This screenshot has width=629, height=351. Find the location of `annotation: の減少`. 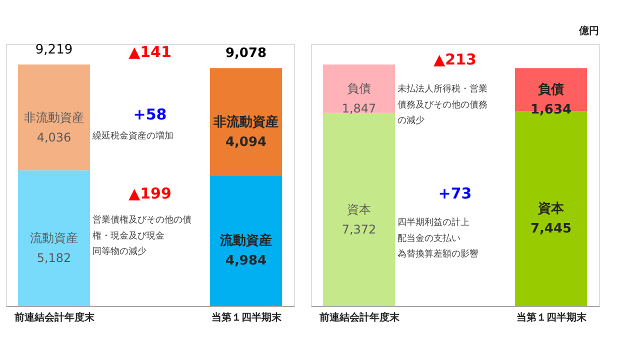

annotation: の減少 is located at coordinates (410, 120).